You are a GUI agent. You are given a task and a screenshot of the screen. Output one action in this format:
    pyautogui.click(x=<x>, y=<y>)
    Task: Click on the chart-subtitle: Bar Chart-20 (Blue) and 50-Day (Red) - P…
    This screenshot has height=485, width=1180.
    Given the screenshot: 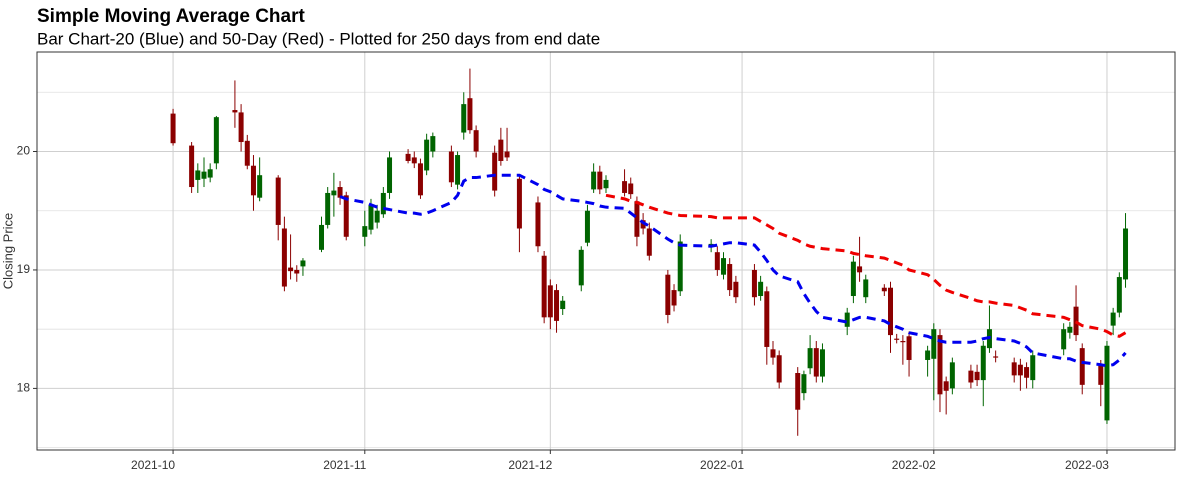 What is the action you would take?
    pyautogui.click(x=318, y=38)
    